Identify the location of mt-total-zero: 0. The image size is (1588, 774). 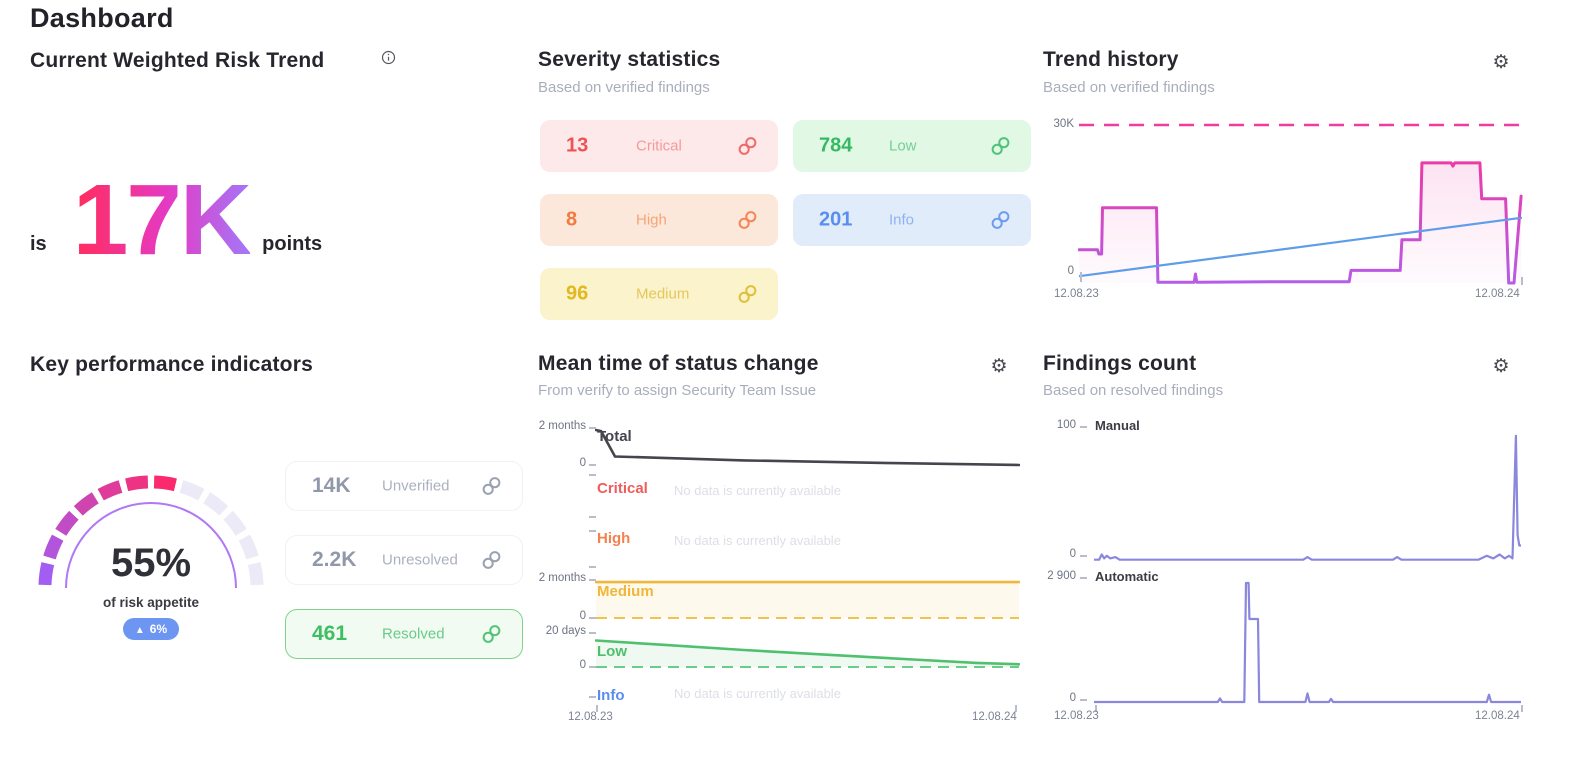
(582, 463).